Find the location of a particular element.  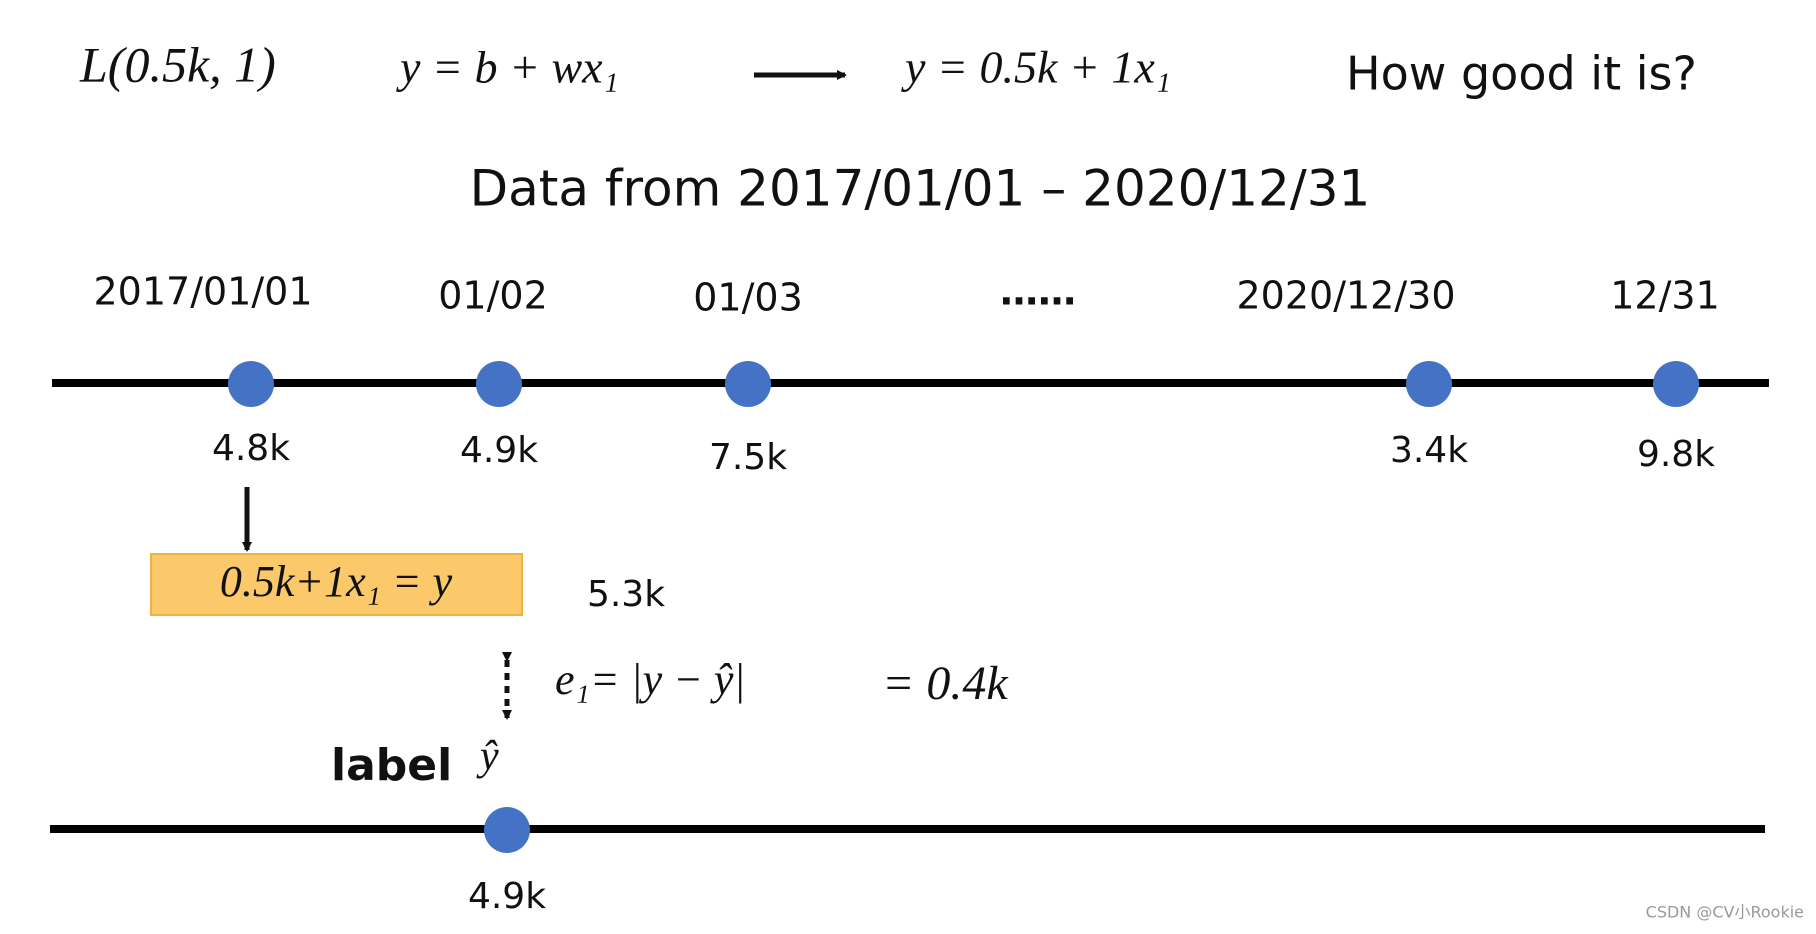

date-label: 01/02 is located at coordinates (493, 296).